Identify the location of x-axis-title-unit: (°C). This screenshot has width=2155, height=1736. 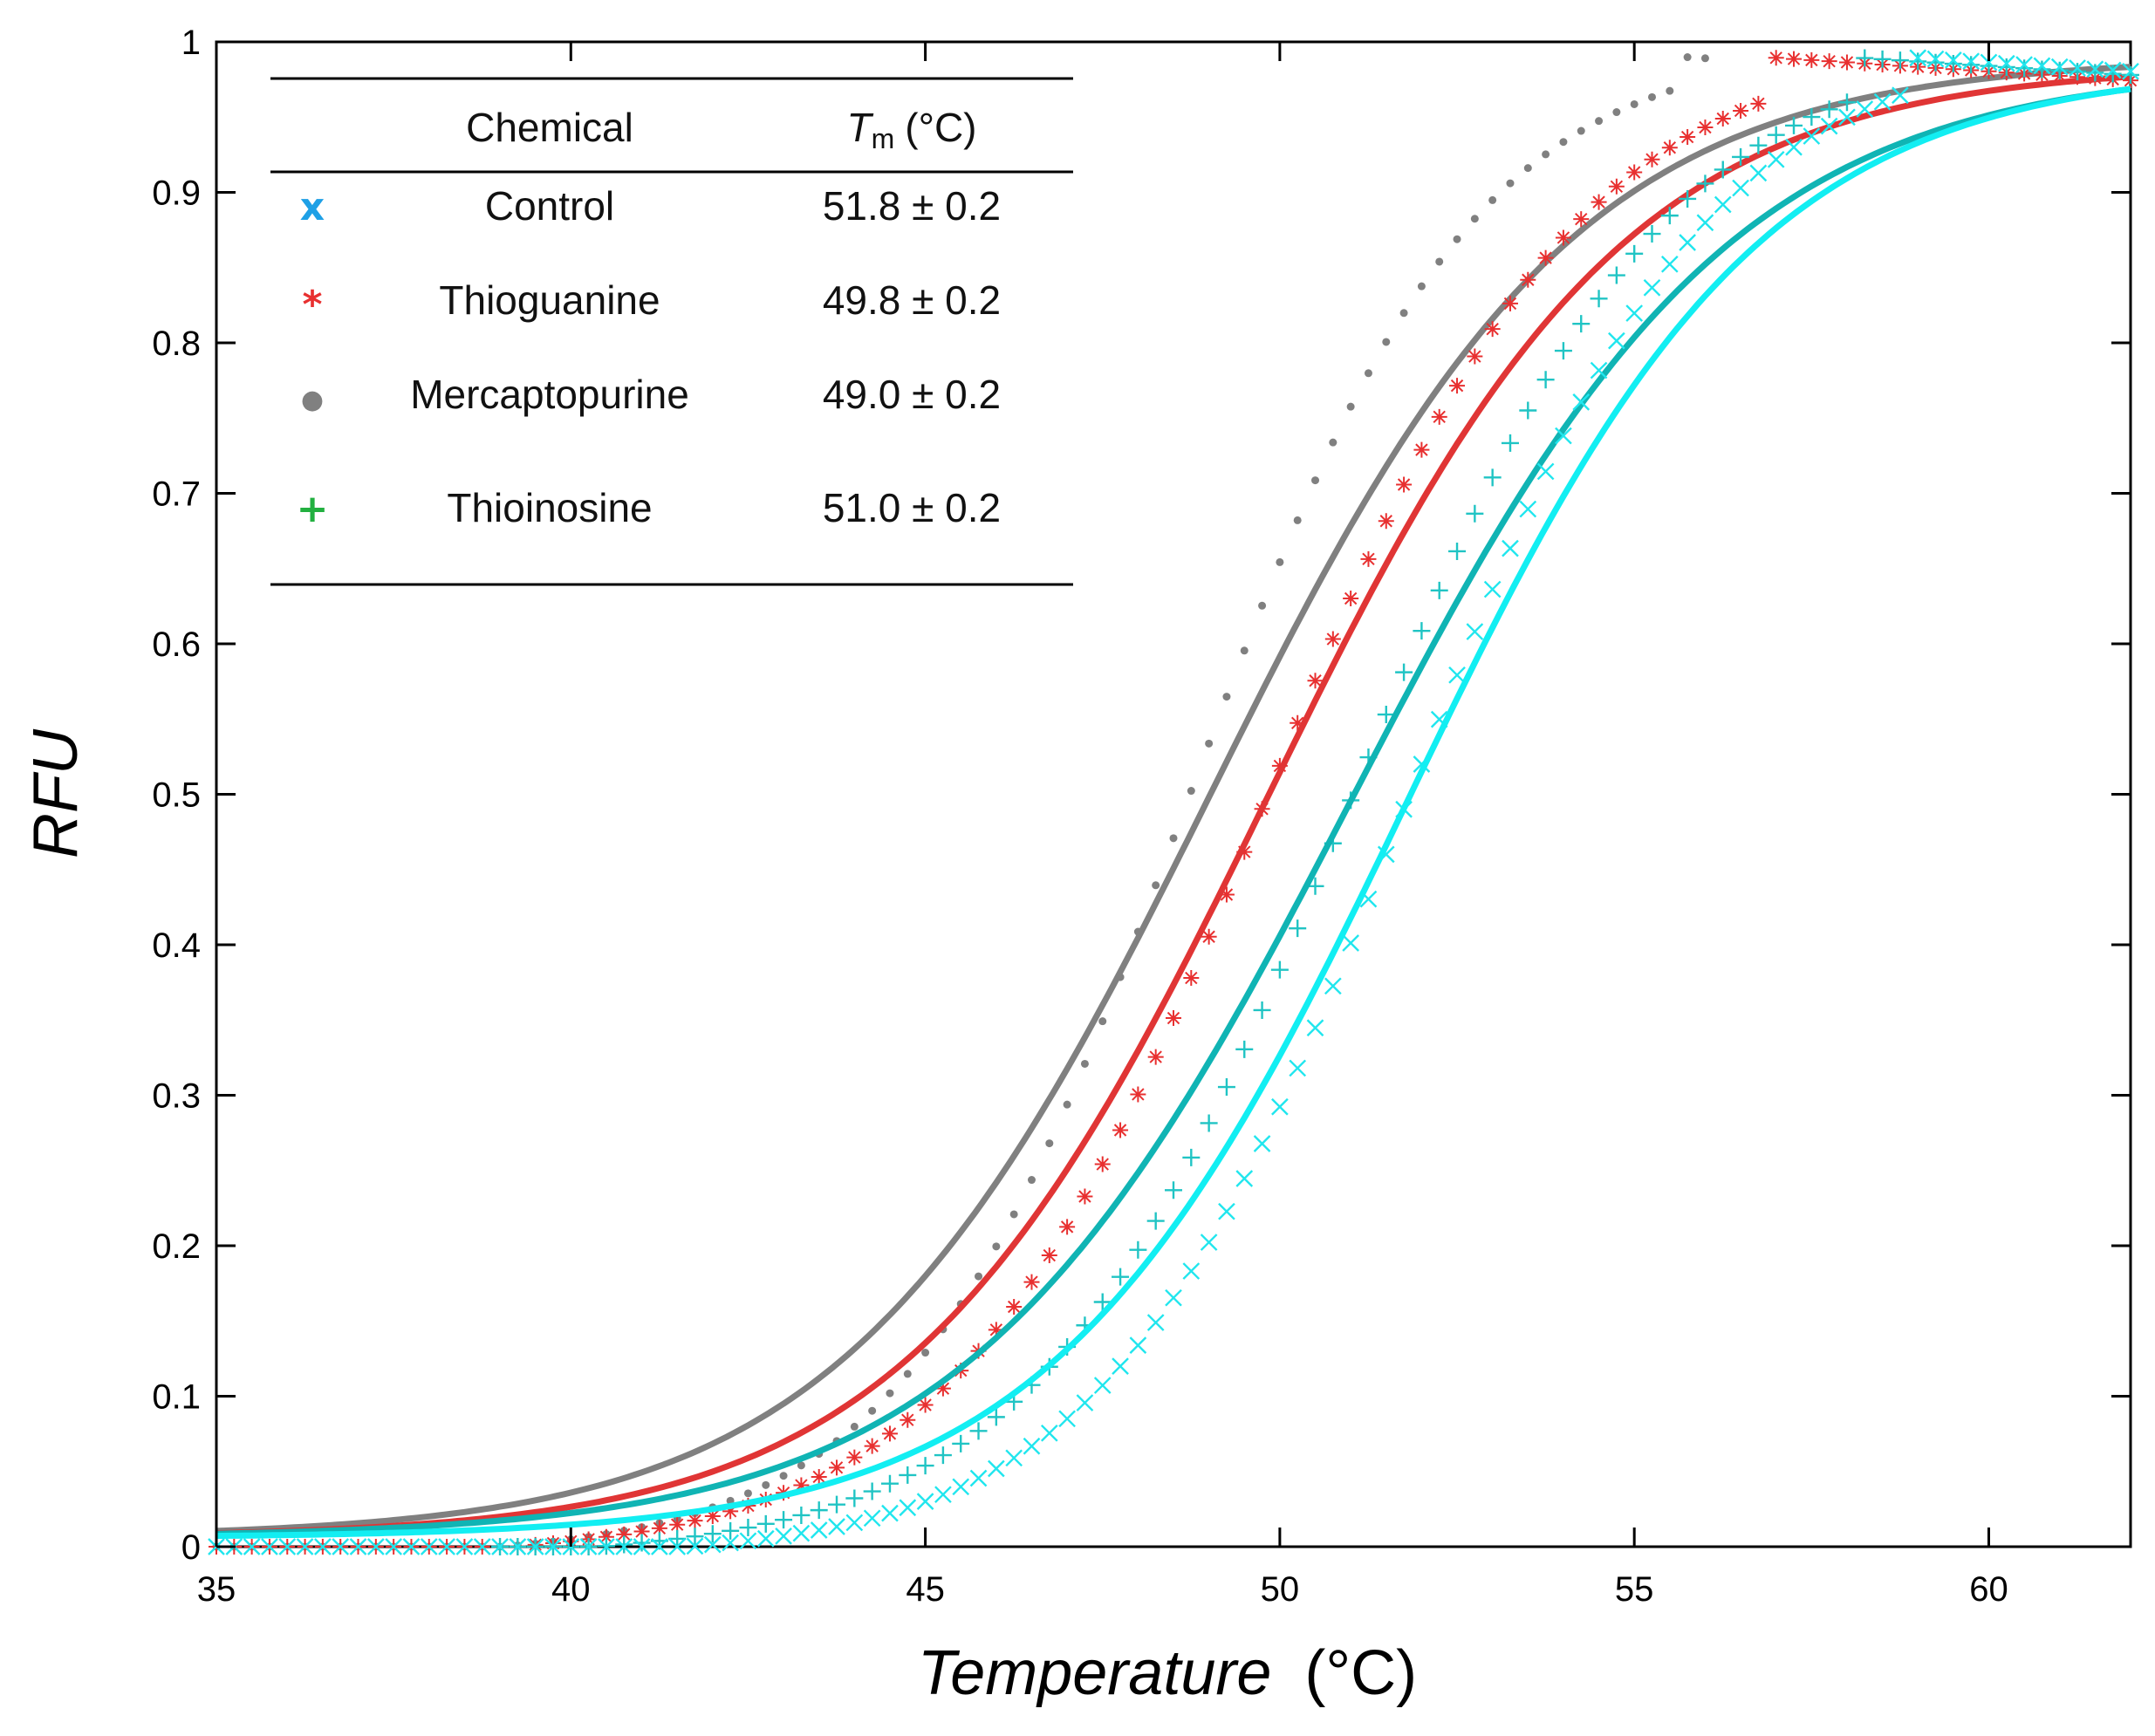
(1360, 1673).